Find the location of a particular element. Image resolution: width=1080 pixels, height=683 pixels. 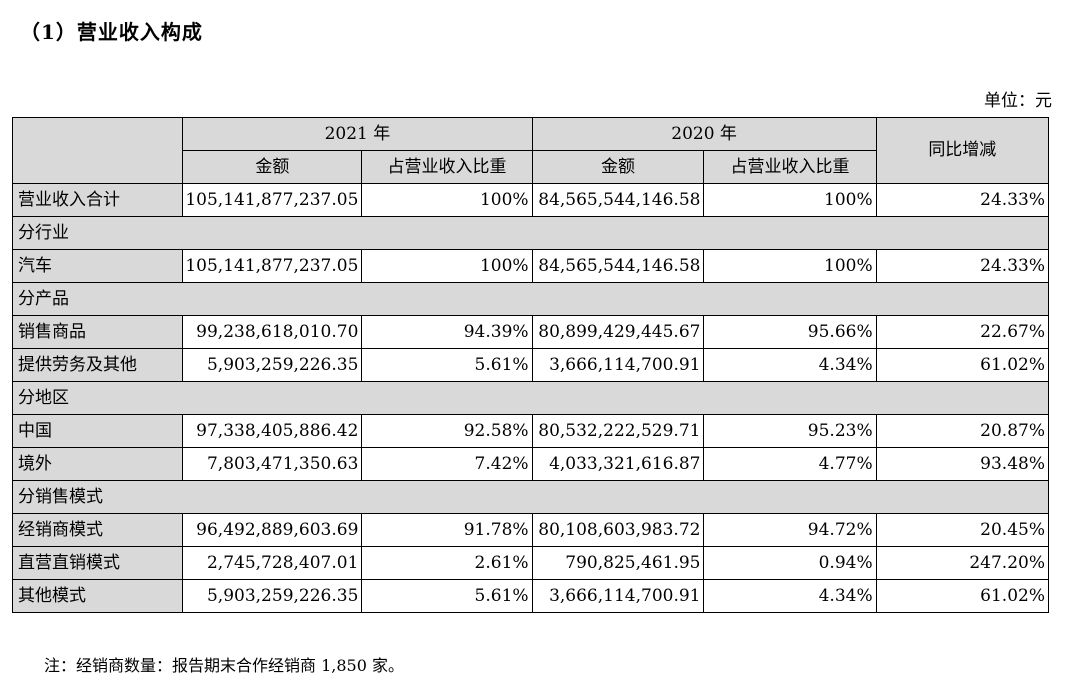

ratio-2020-cell: 4.77% is located at coordinates (790, 464).